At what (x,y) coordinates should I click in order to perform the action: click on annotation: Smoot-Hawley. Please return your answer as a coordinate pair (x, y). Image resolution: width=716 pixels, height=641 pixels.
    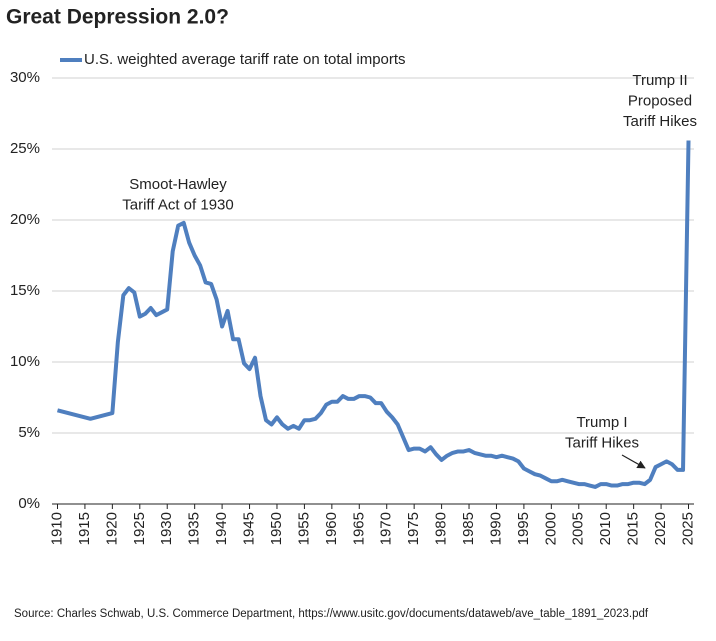
    Looking at the image, I should click on (178, 184).